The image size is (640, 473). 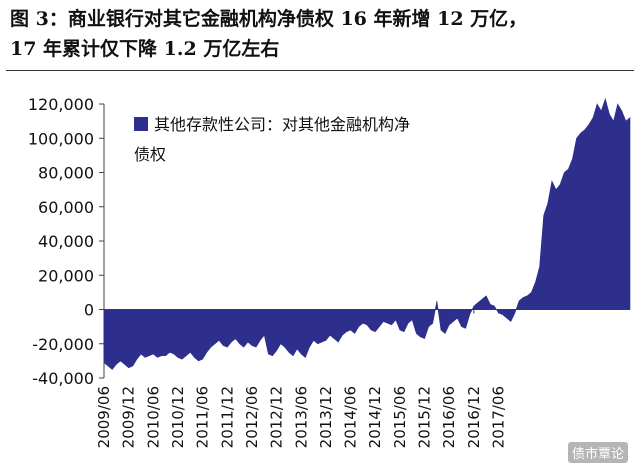 What do you see at coordinates (269, 19) in the screenshot?
I see `figure-title-line-1: 图 3：商业银行对其它金融机构净债权 16 年新增 12 万亿，` at bounding box center [269, 19].